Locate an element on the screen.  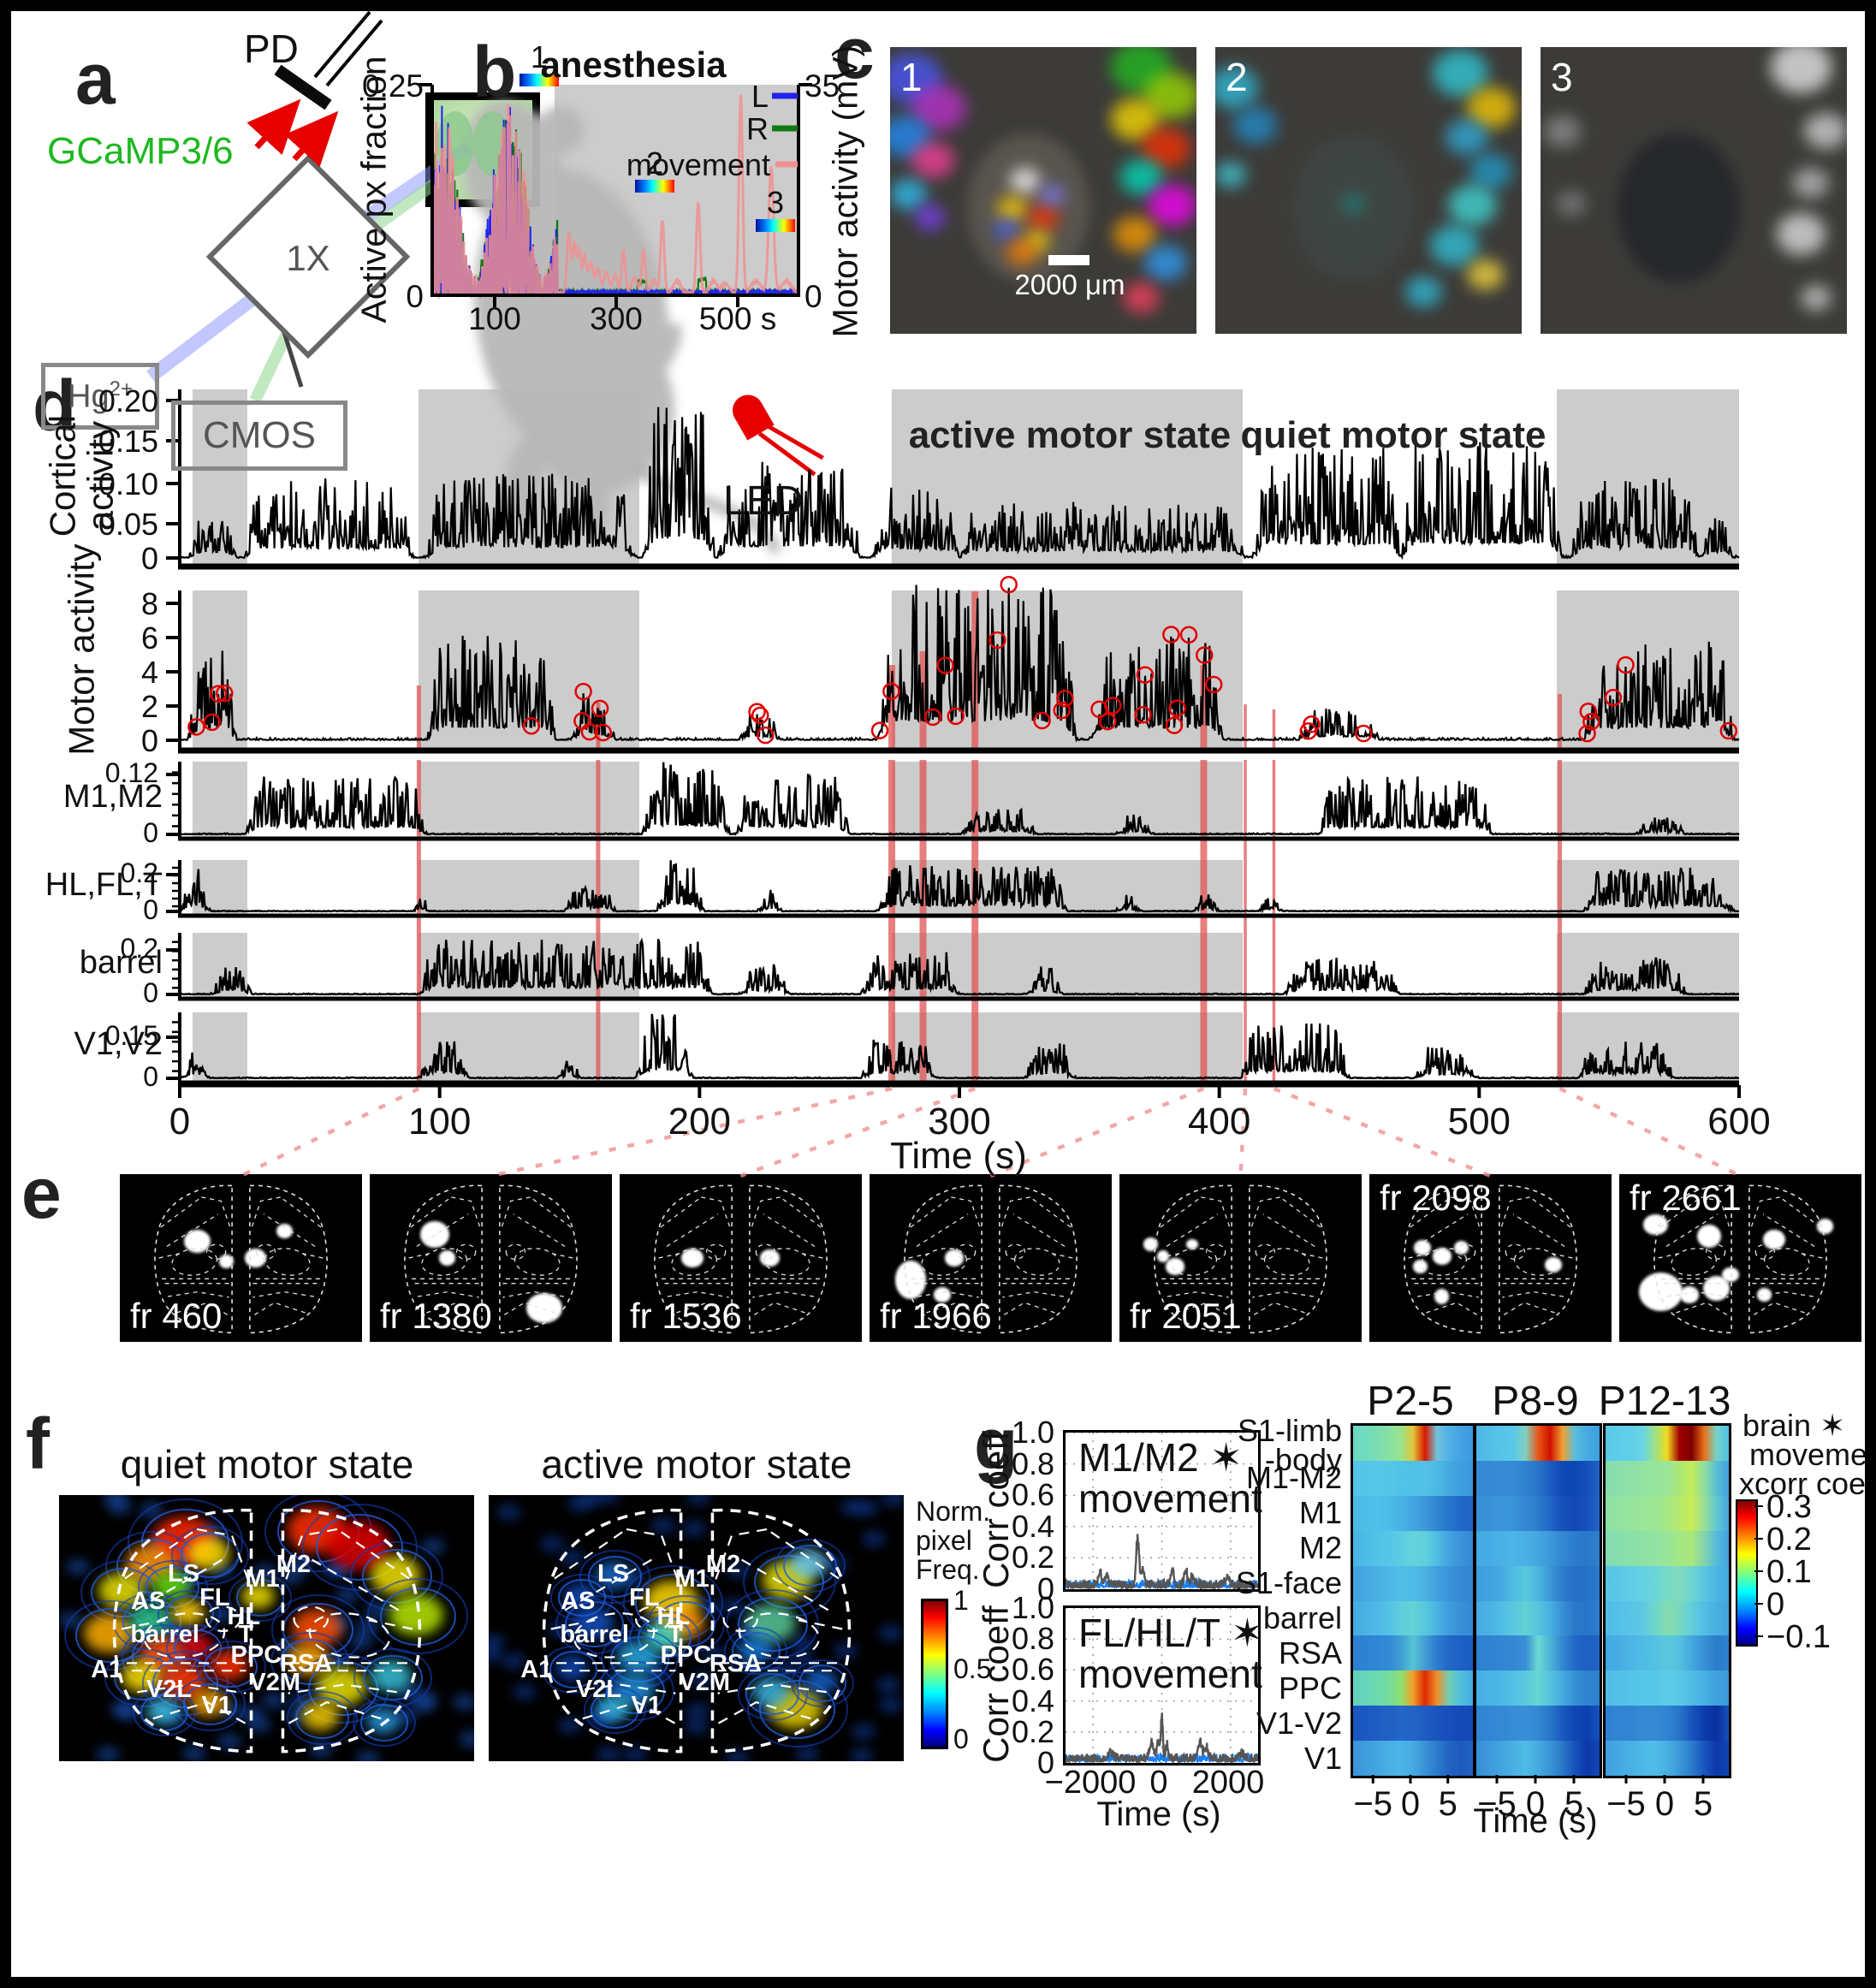
decor: Hg is located at coordinates (89, 397).